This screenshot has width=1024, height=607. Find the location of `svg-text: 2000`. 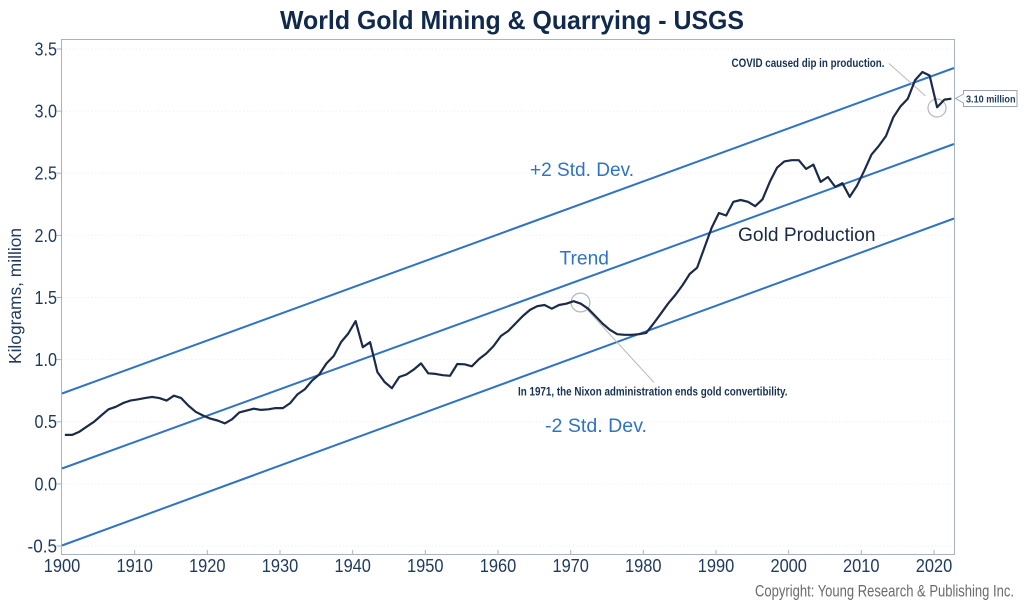

svg-text: 2000 is located at coordinates (788, 566).